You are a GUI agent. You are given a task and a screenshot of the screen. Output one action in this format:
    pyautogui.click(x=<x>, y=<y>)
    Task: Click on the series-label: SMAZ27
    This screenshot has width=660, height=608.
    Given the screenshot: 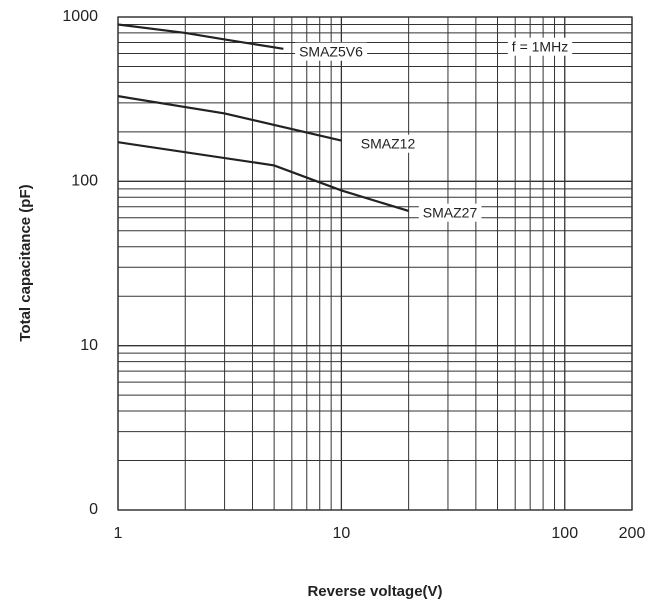 What is the action you would take?
    pyautogui.click(x=450, y=213)
    